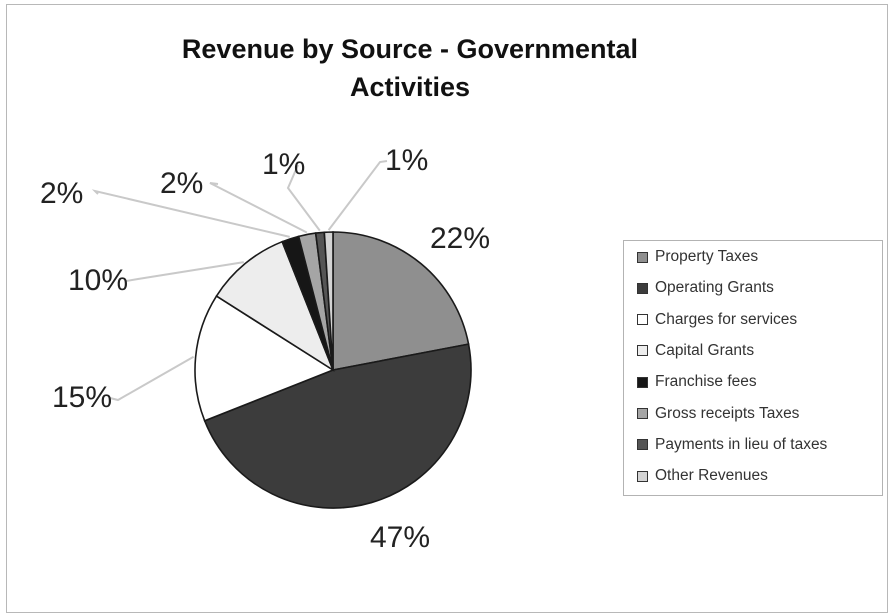  I want to click on legend-item: Franchise fees, so click(697, 382).